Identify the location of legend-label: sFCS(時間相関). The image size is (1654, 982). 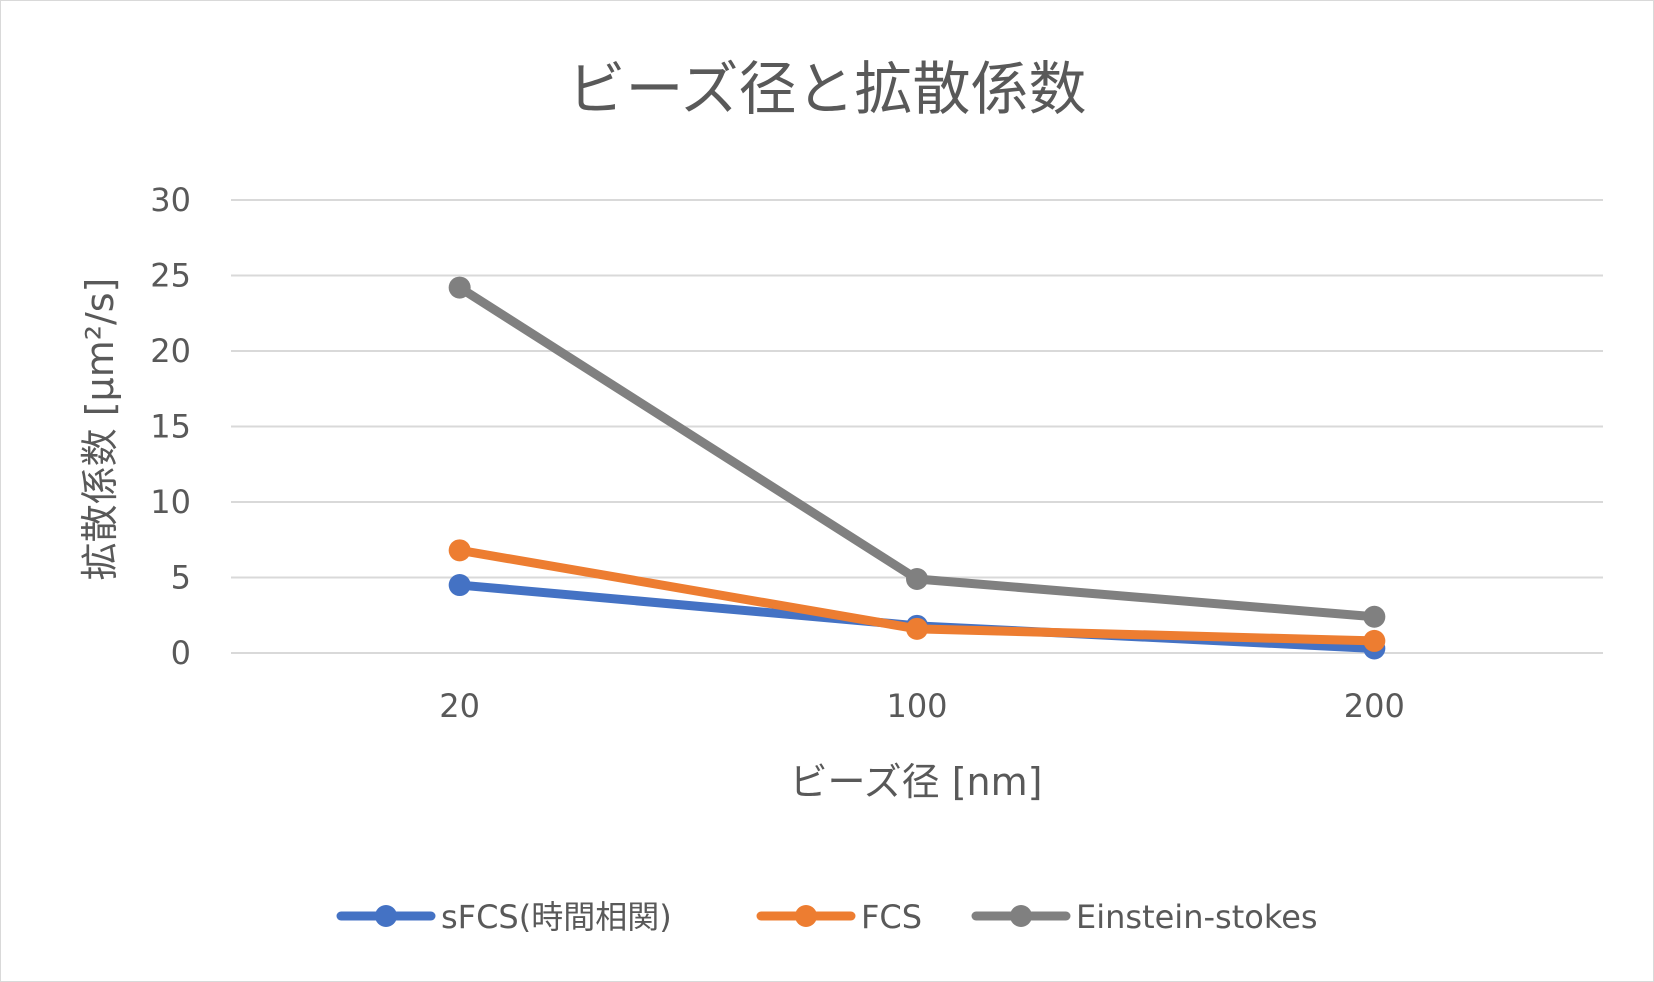
(556, 917).